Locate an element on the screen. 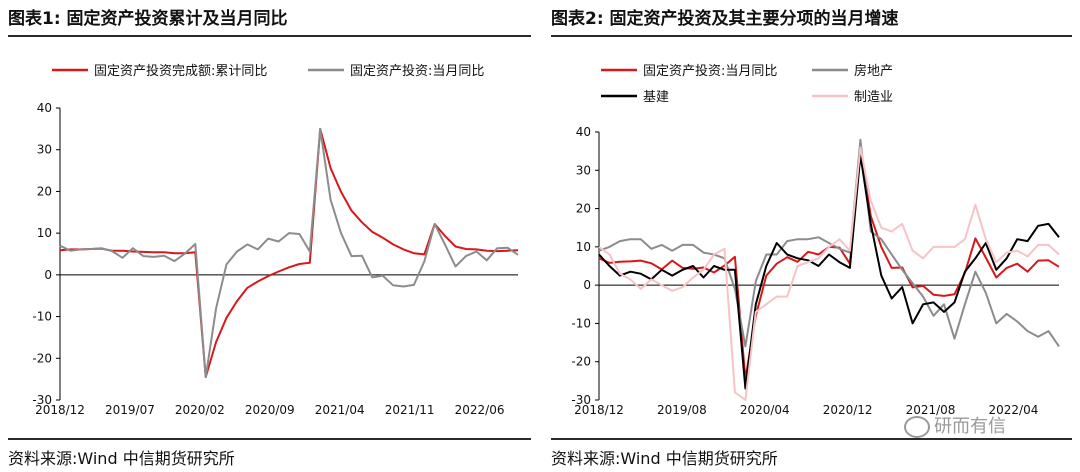 The height and width of the screenshot is (472, 1080). fig2-source: 资料来源:Wind 中信期货研究所 is located at coordinates (664, 458).